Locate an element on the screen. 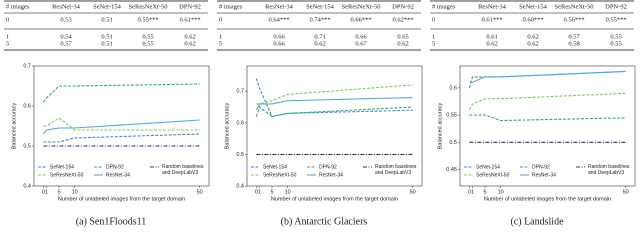 This screenshot has height=240, width=640. table-cell: 0.64*** is located at coordinates (278, 19).